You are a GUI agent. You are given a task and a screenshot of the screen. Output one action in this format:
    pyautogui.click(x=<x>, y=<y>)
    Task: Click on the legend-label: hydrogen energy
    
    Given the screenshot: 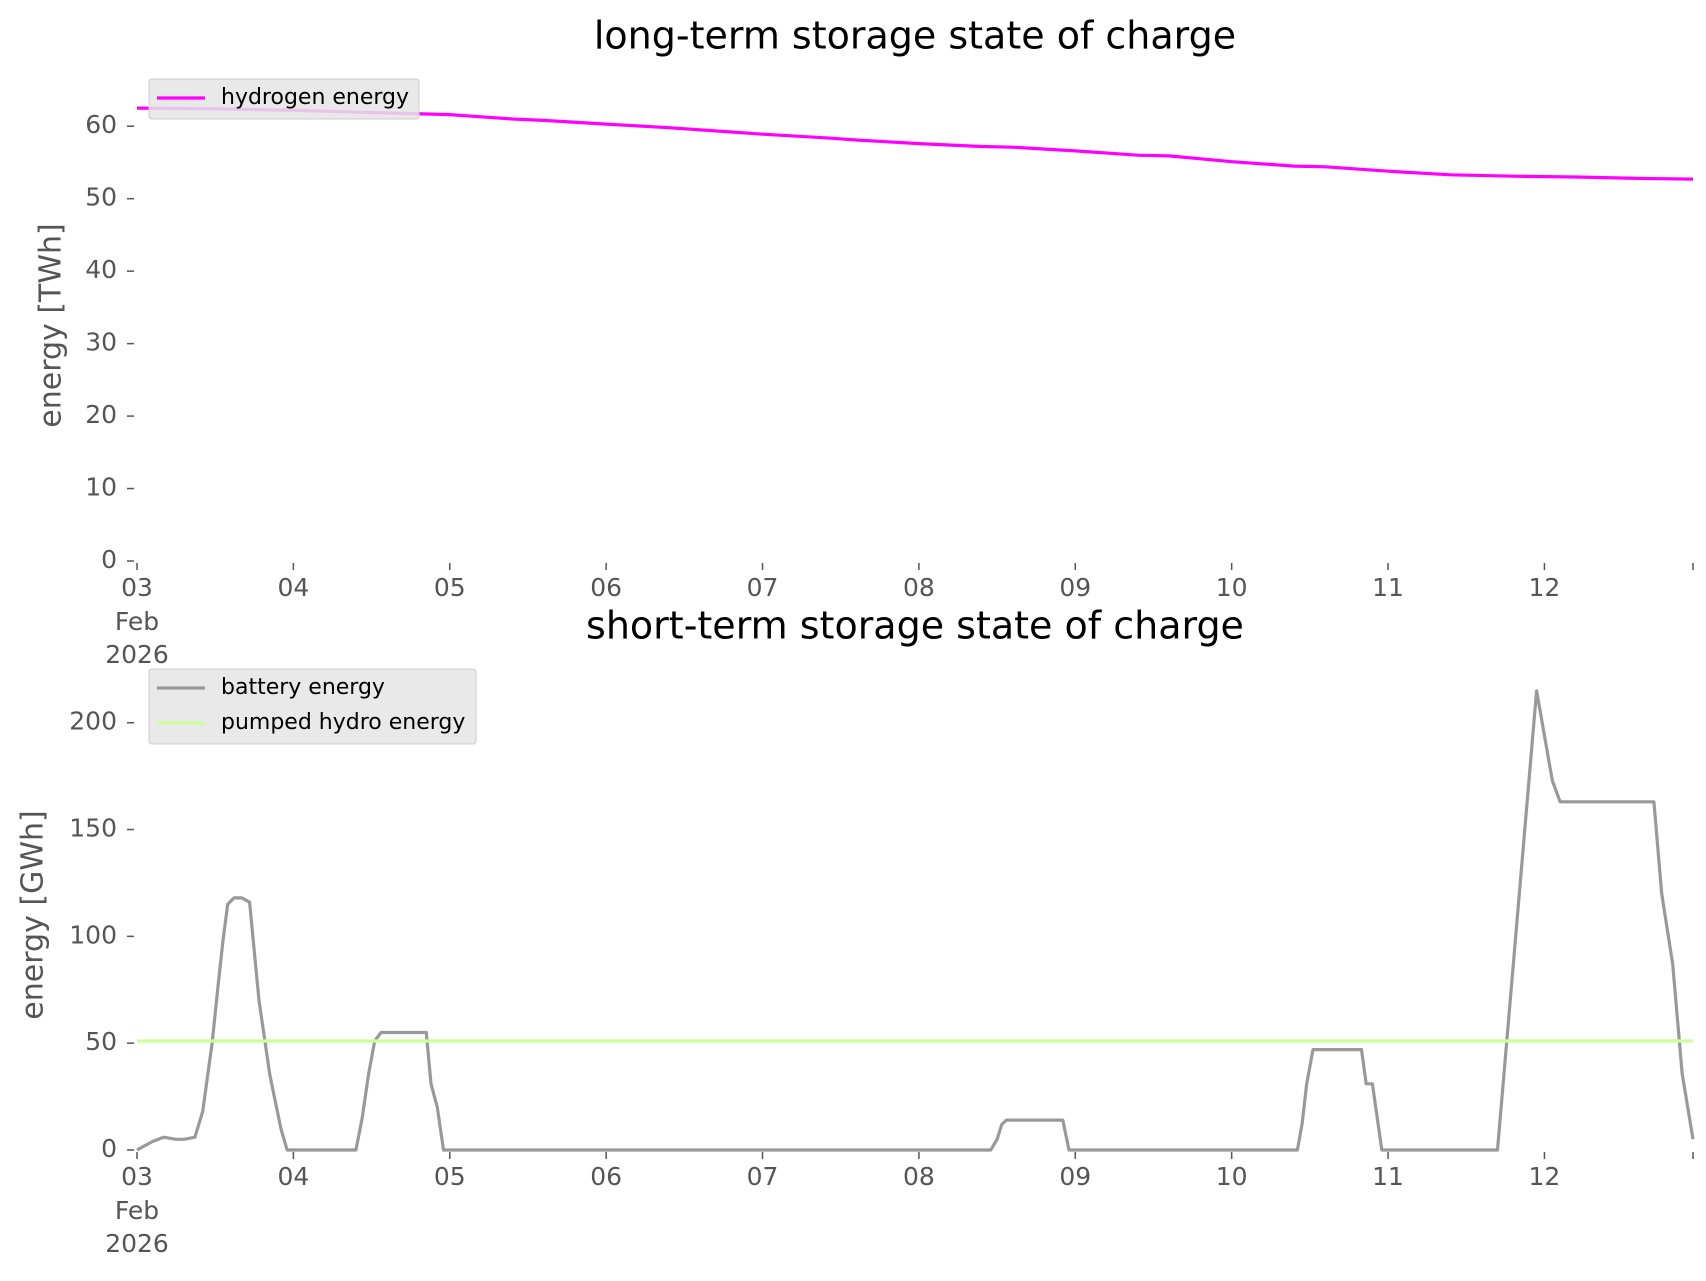 What is the action you would take?
    pyautogui.click(x=315, y=97)
    